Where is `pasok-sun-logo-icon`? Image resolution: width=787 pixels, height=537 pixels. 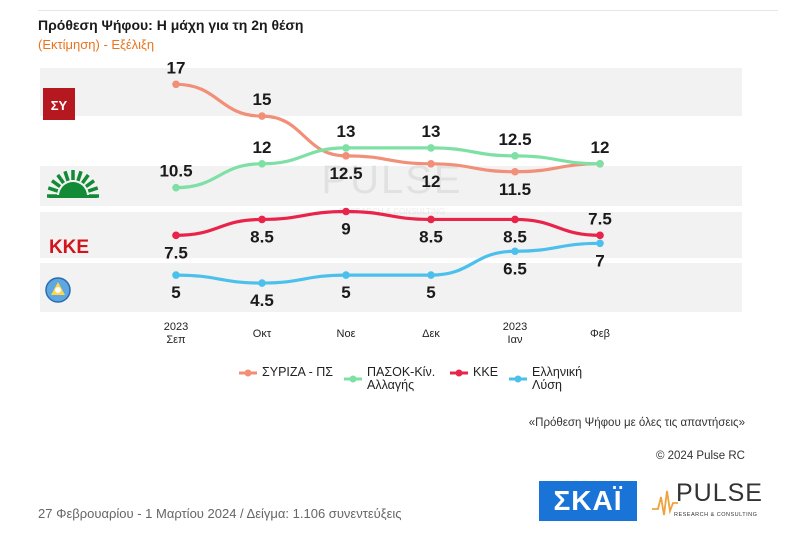 pasok-sun-logo-icon is located at coordinates (73, 184).